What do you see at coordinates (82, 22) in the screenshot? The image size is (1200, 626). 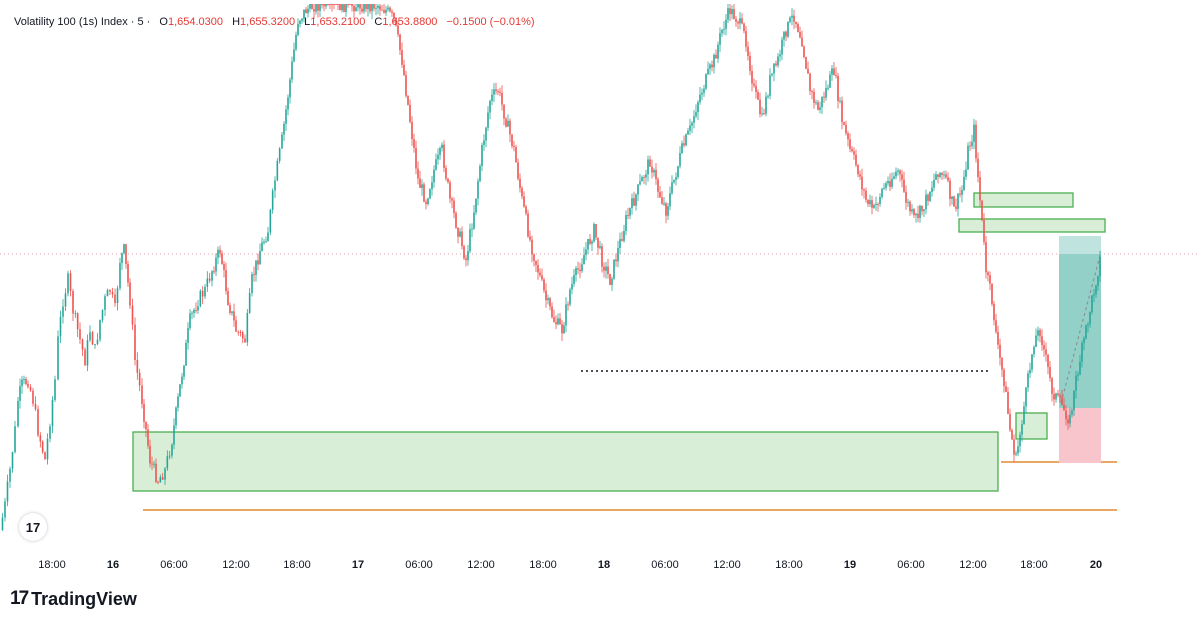 I see `symbol-label: Volatility 100 (1s) Index · 5 ·` at bounding box center [82, 22].